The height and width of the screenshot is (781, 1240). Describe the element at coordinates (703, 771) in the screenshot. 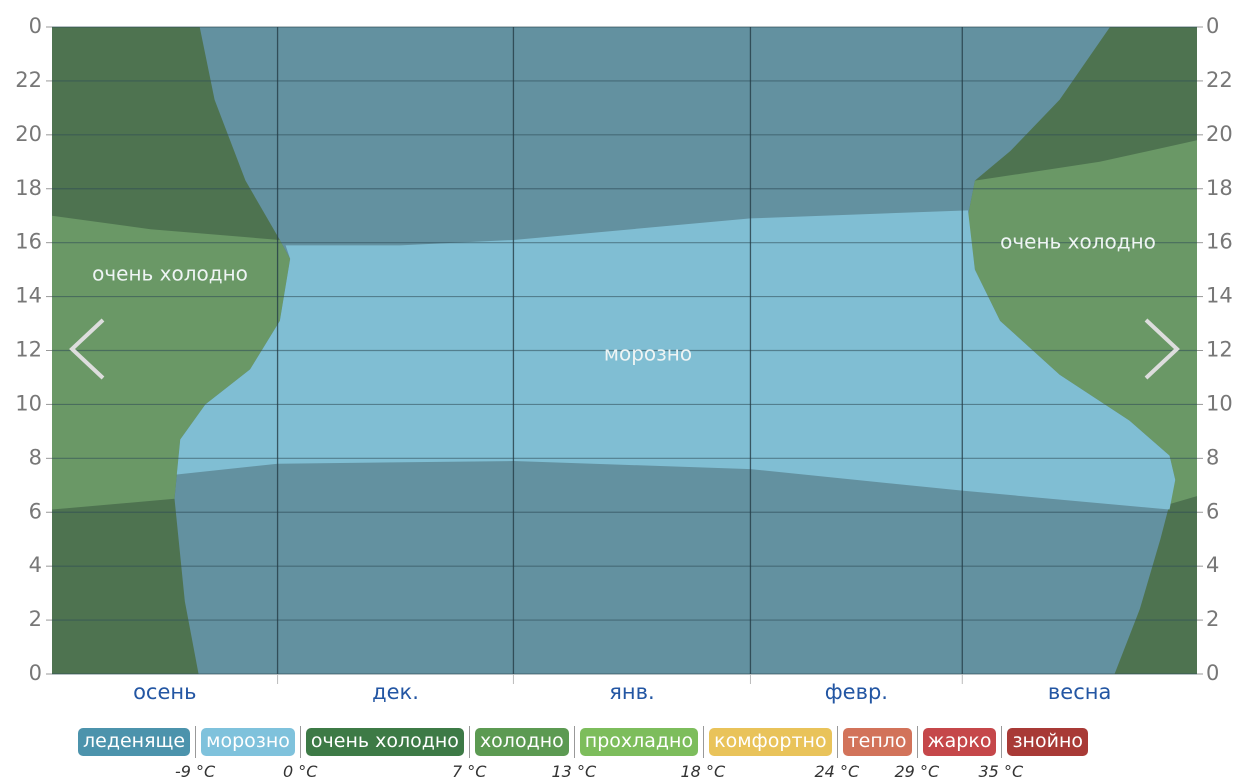

I see `threshold-label: 18 °C` at that location.